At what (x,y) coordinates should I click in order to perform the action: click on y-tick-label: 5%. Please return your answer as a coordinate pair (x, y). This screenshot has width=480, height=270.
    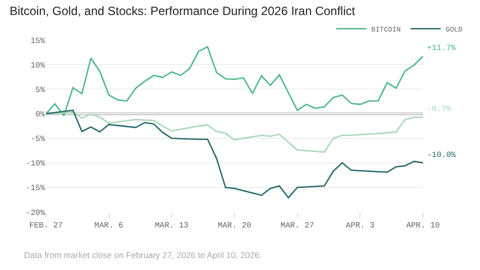
    Looking at the image, I should click on (40, 90).